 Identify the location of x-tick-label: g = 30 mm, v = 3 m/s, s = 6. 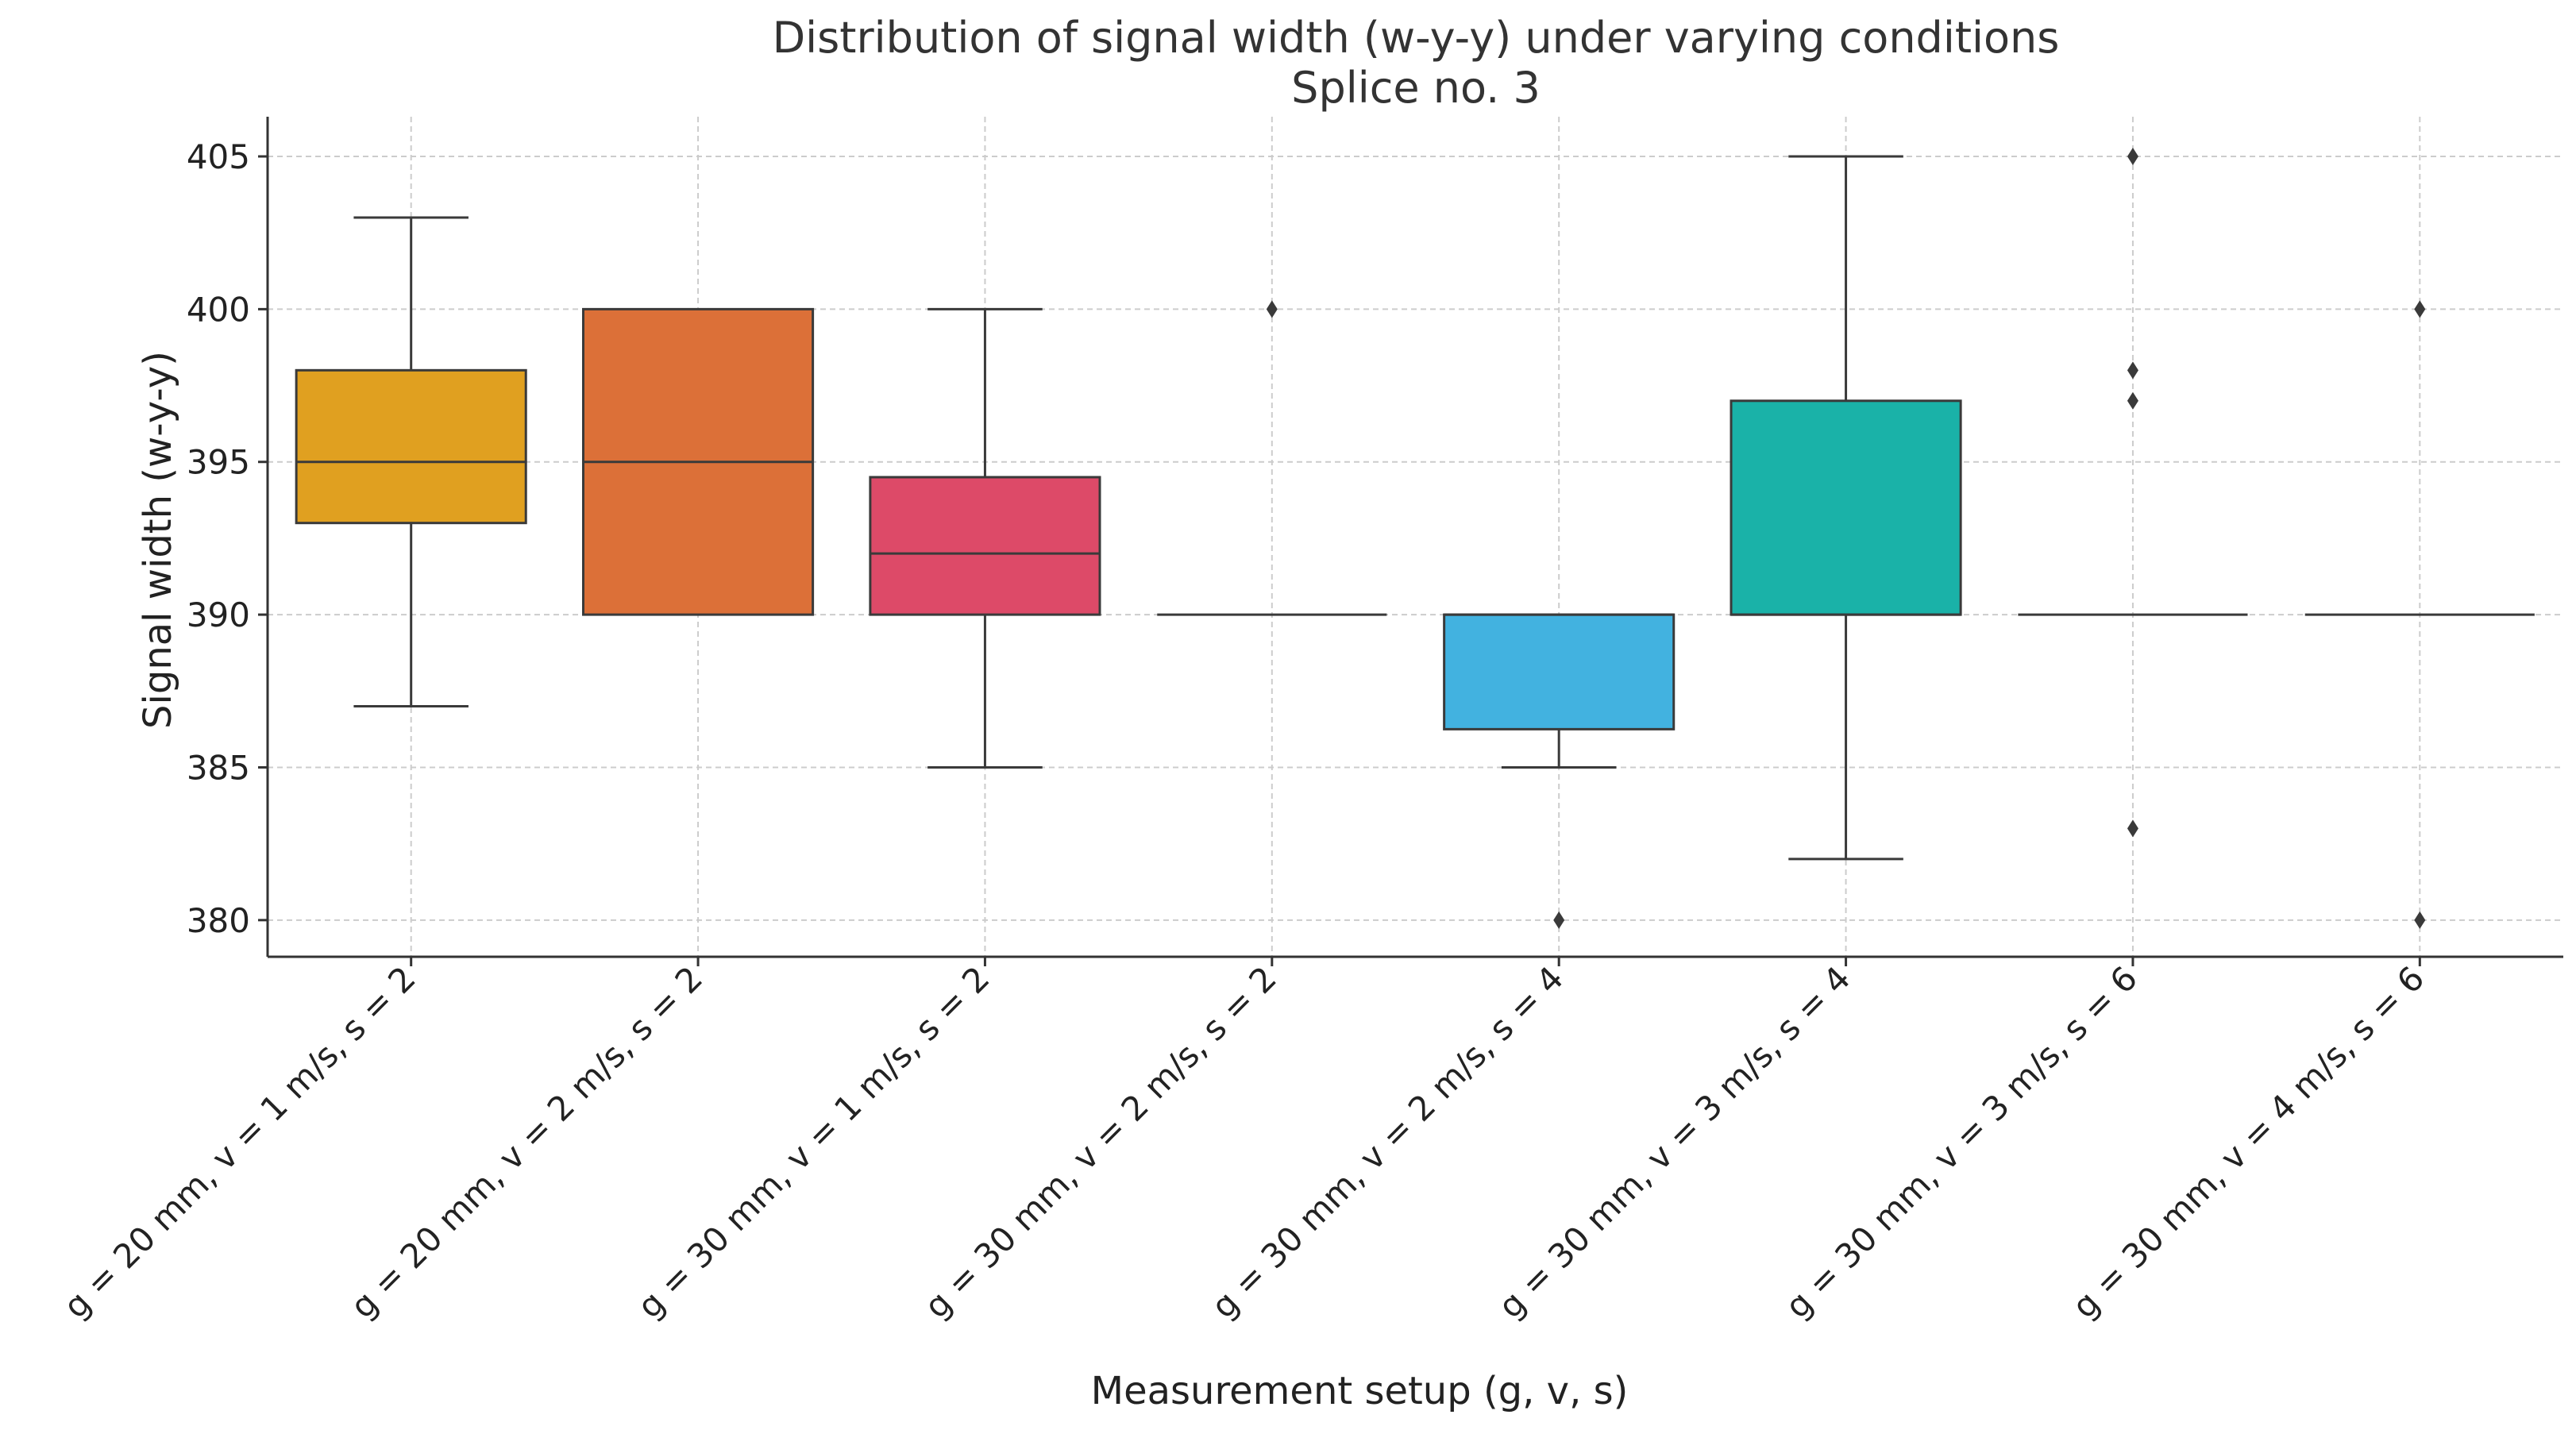
(1962, 1141).